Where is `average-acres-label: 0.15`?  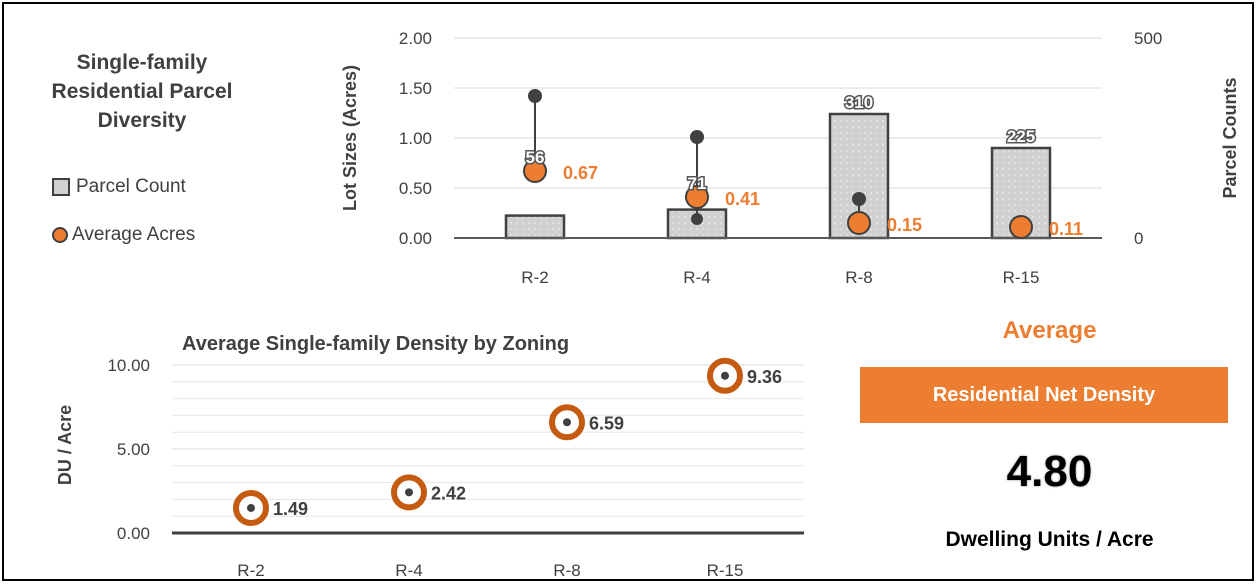
average-acres-label: 0.15 is located at coordinates (904, 225).